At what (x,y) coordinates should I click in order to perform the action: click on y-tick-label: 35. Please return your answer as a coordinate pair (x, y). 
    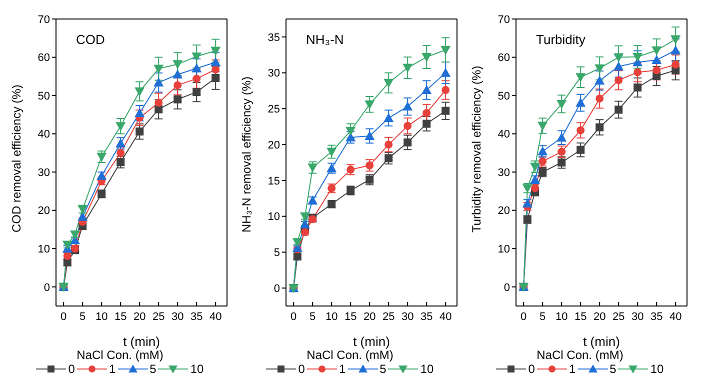
    Looking at the image, I should click on (274, 38).